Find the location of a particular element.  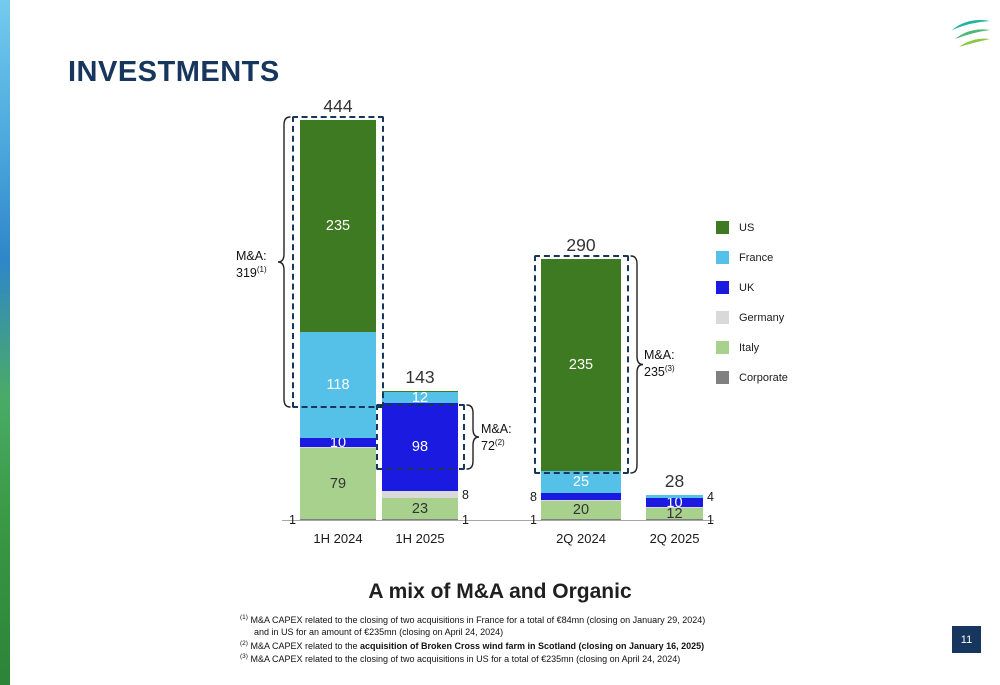

legend-item-corporate: Corporate is located at coordinates (752, 377).